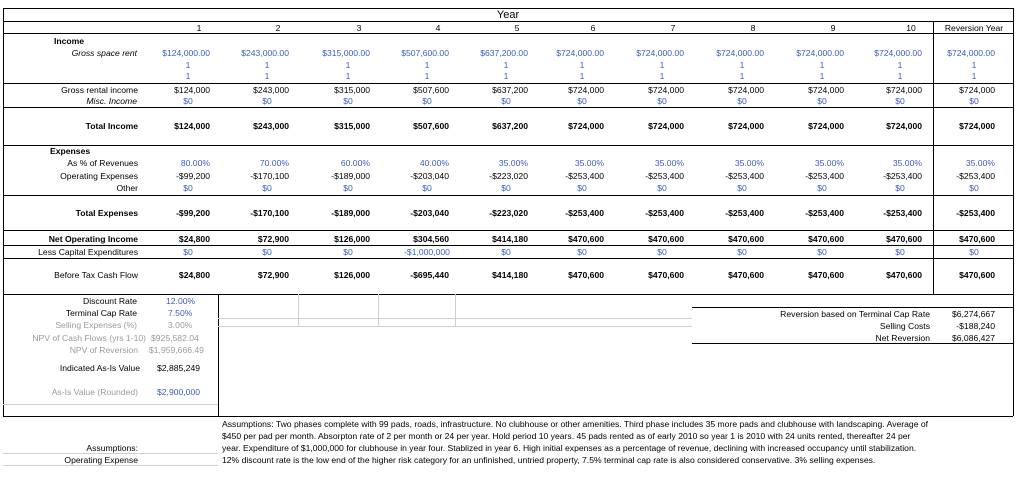  Describe the element at coordinates (3, 212) in the screenshot. I see `rule-left` at that location.